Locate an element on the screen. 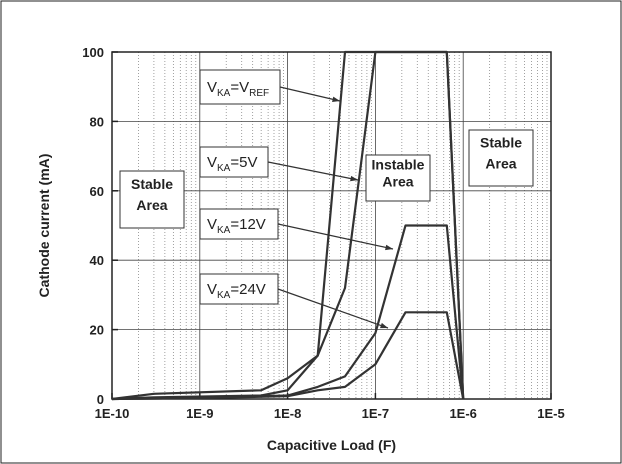  instable-area-box is located at coordinates (398, 178).